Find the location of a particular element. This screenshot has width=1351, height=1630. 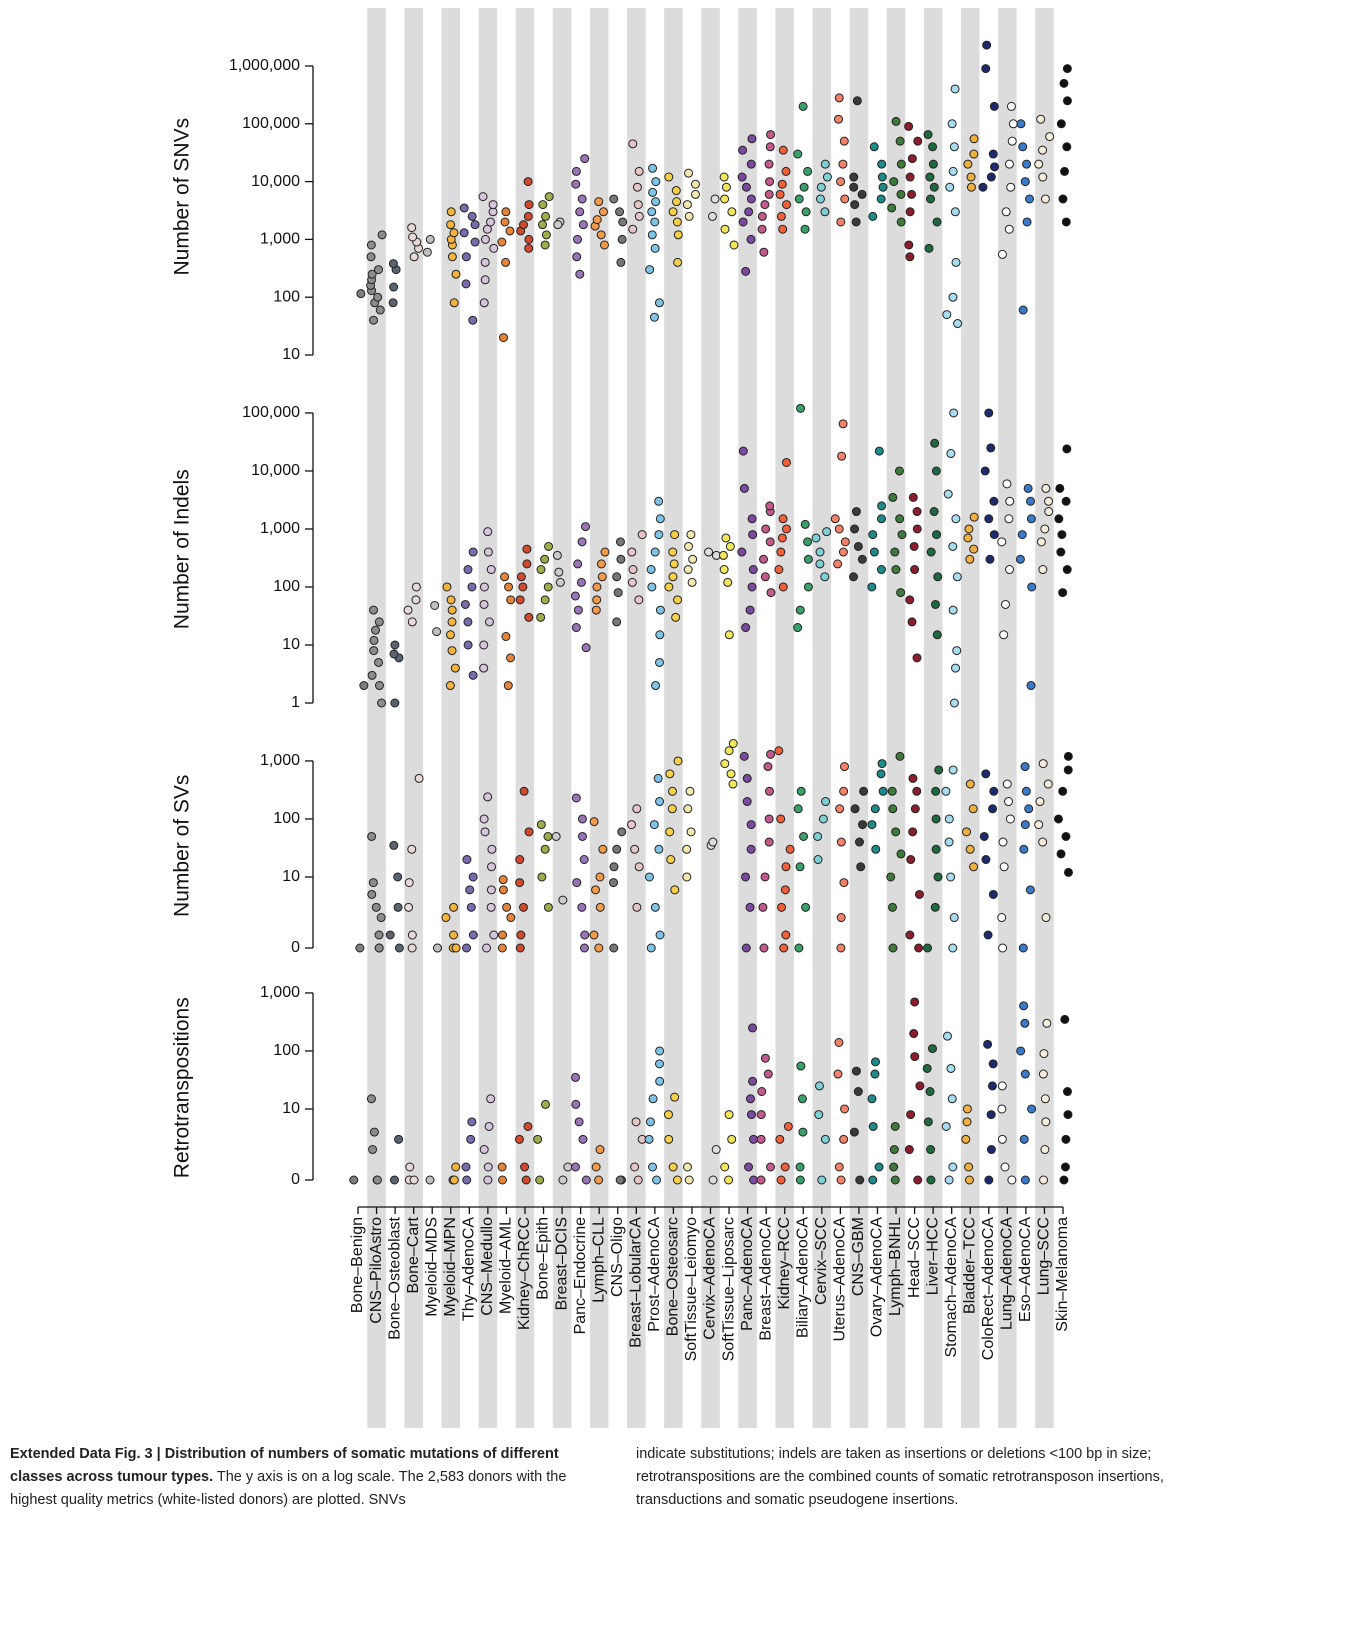

y-tick-label: 100 is located at coordinates (286, 586).